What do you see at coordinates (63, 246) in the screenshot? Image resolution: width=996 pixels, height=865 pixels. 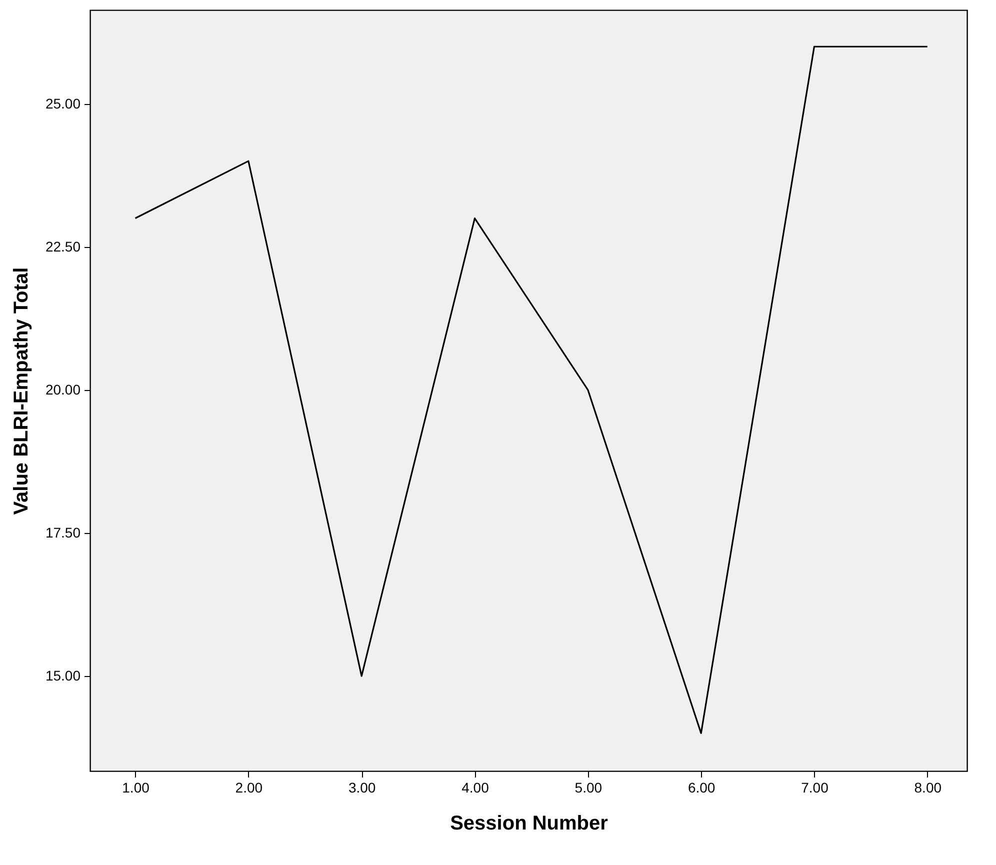 I see `y-tick-label: 22.50` at bounding box center [63, 246].